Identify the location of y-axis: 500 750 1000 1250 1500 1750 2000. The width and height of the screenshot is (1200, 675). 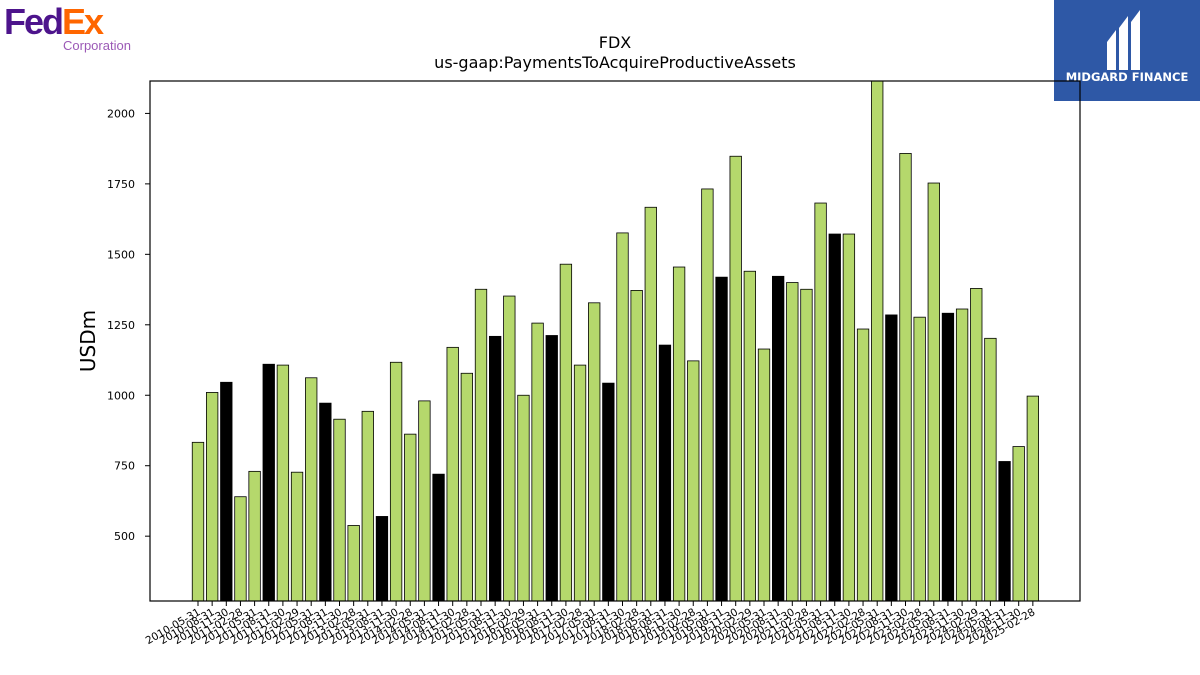
(128, 325).